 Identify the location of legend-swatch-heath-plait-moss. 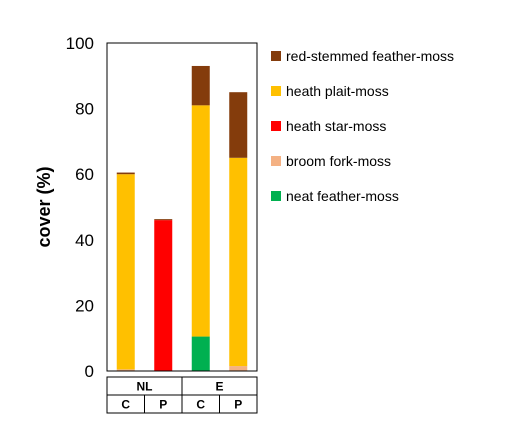
(276, 91).